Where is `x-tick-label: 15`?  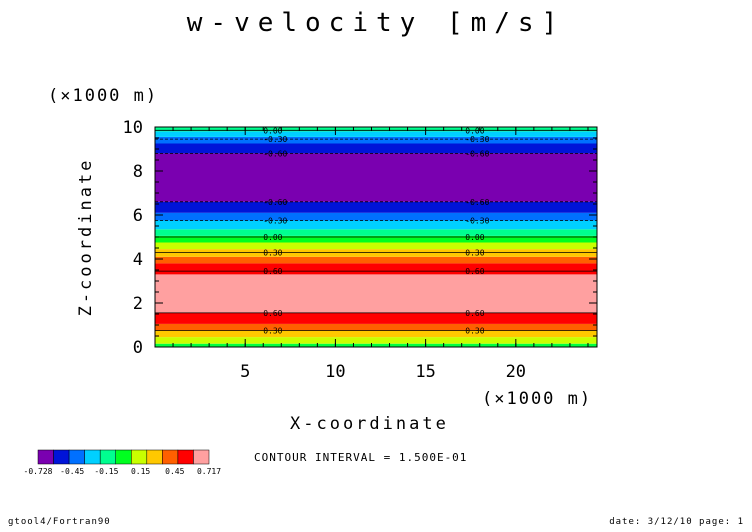 x-tick-label: 15 is located at coordinates (425, 372).